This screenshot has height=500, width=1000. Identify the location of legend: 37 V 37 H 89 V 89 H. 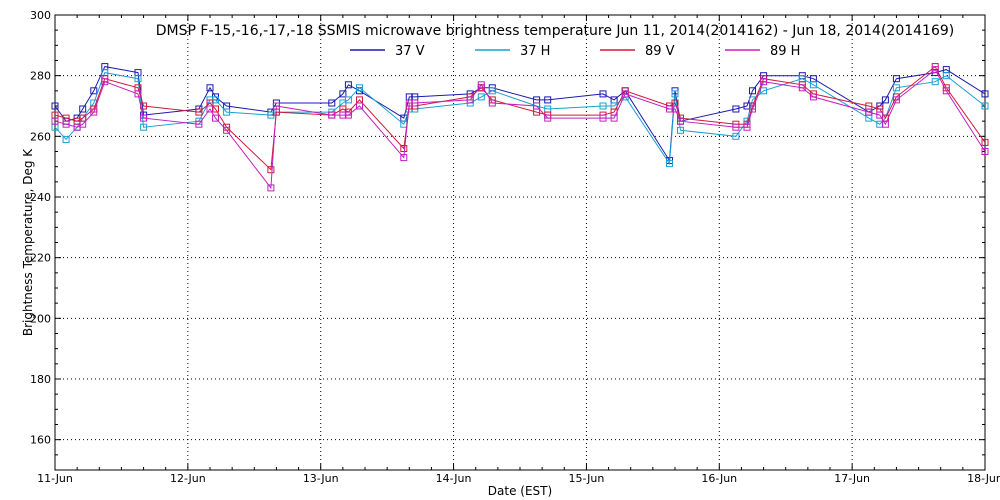
(575, 51).